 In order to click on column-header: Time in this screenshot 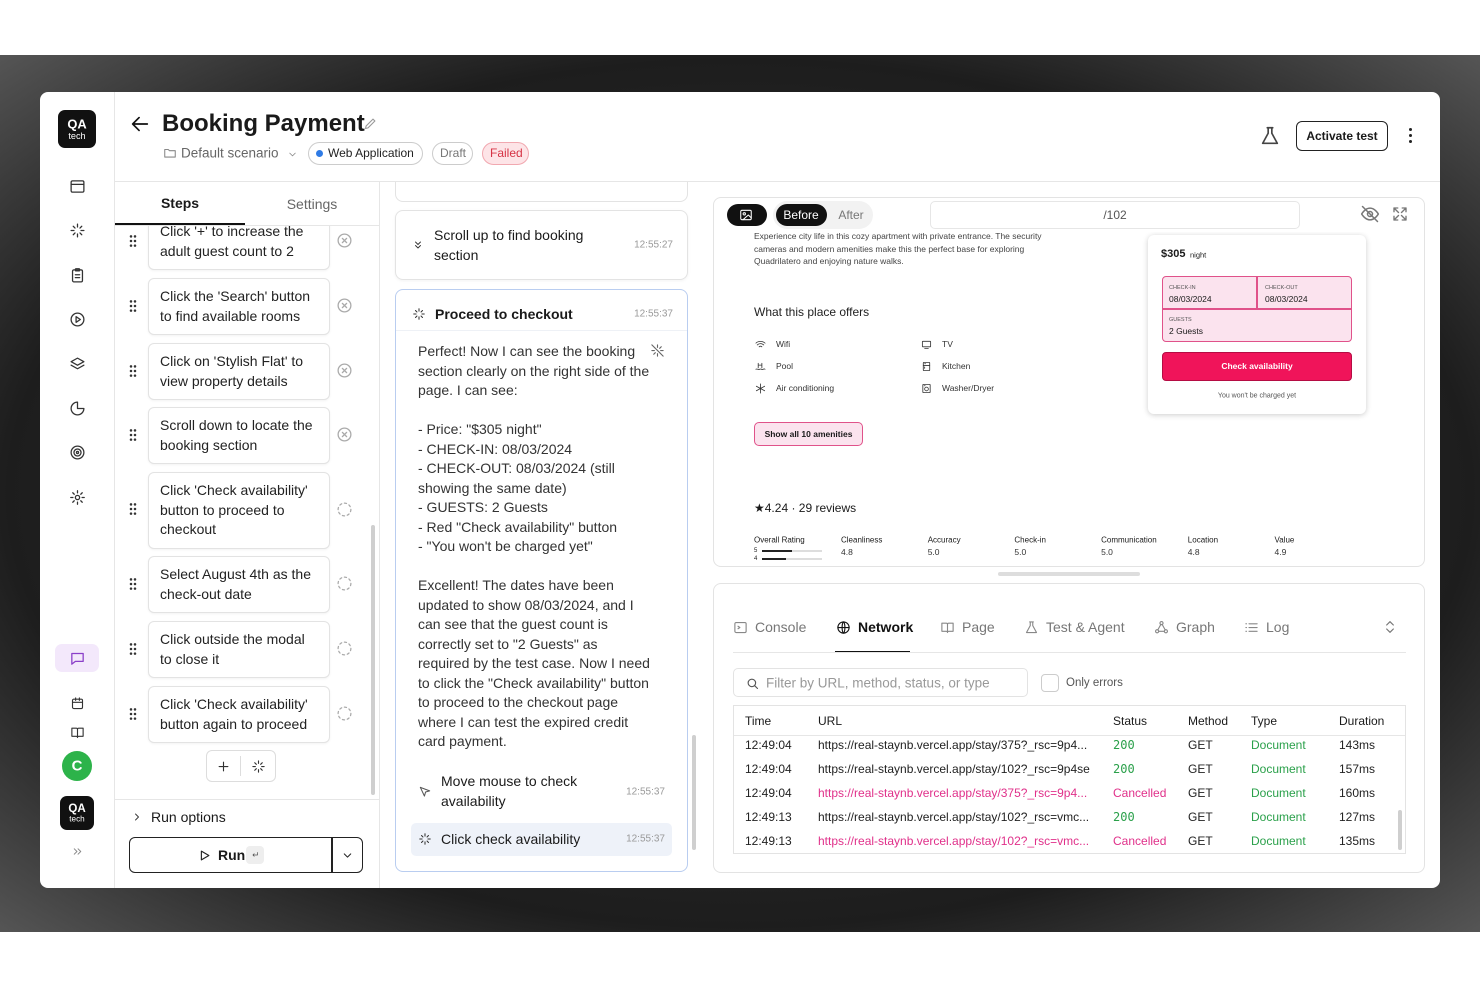, I will do `click(758, 721)`.